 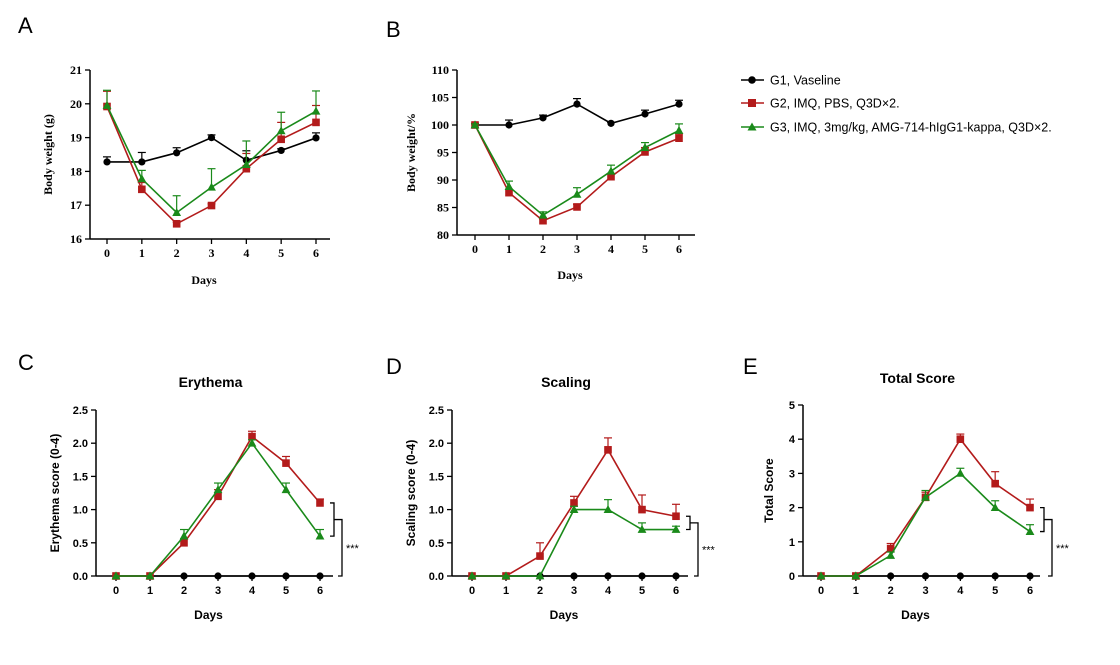 I want to click on y-tick-label: 21, so click(x=76, y=70).